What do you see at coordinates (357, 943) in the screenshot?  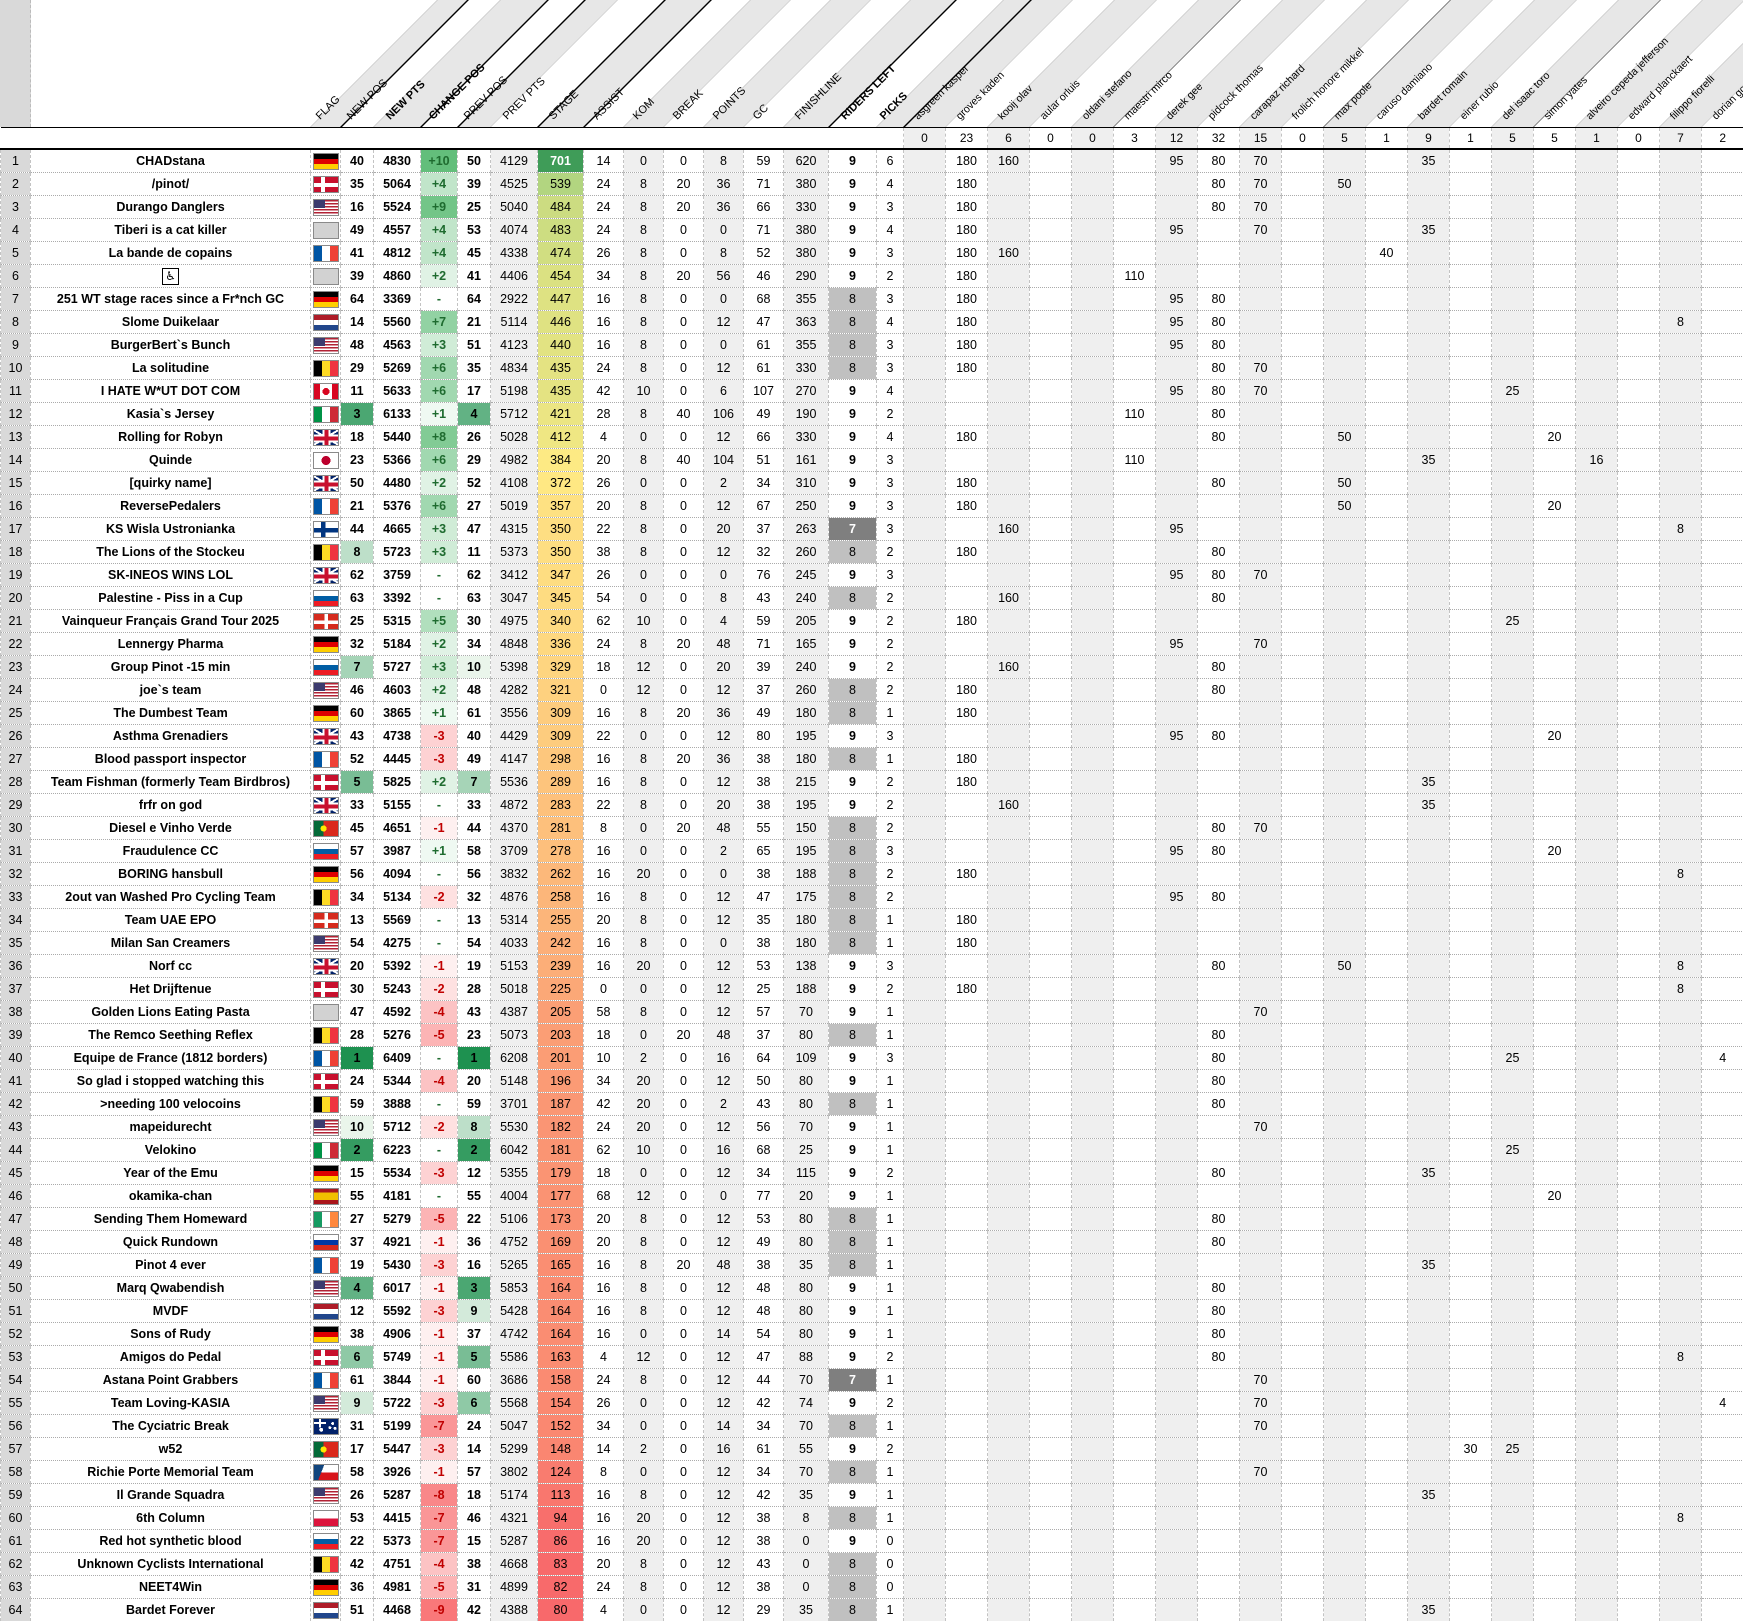 I see `new-pos: 54` at bounding box center [357, 943].